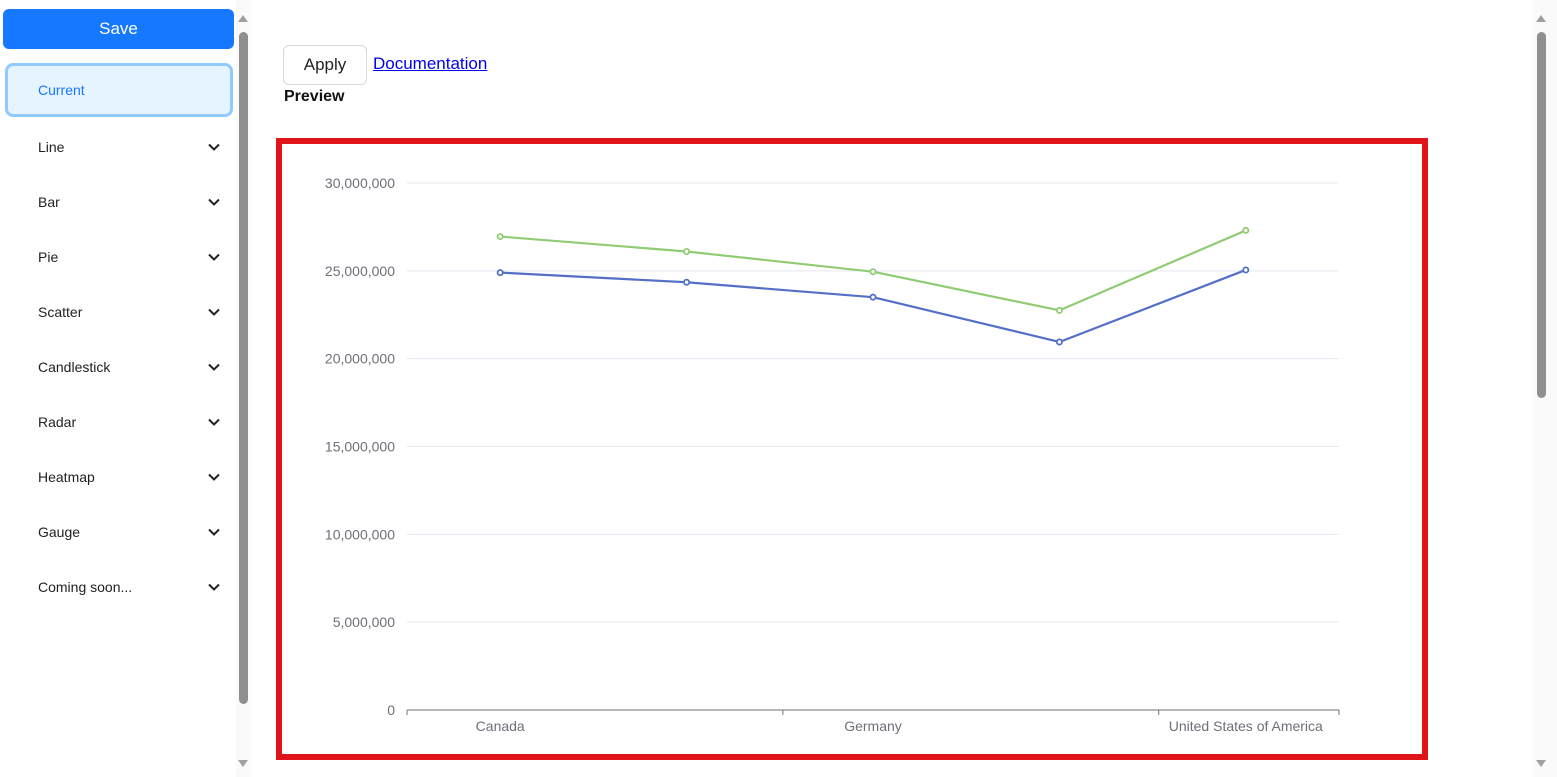 Image resolution: width=1557 pixels, height=777 pixels. Describe the element at coordinates (119, 90) in the screenshot. I see `sidebar-item-current: Current` at that location.